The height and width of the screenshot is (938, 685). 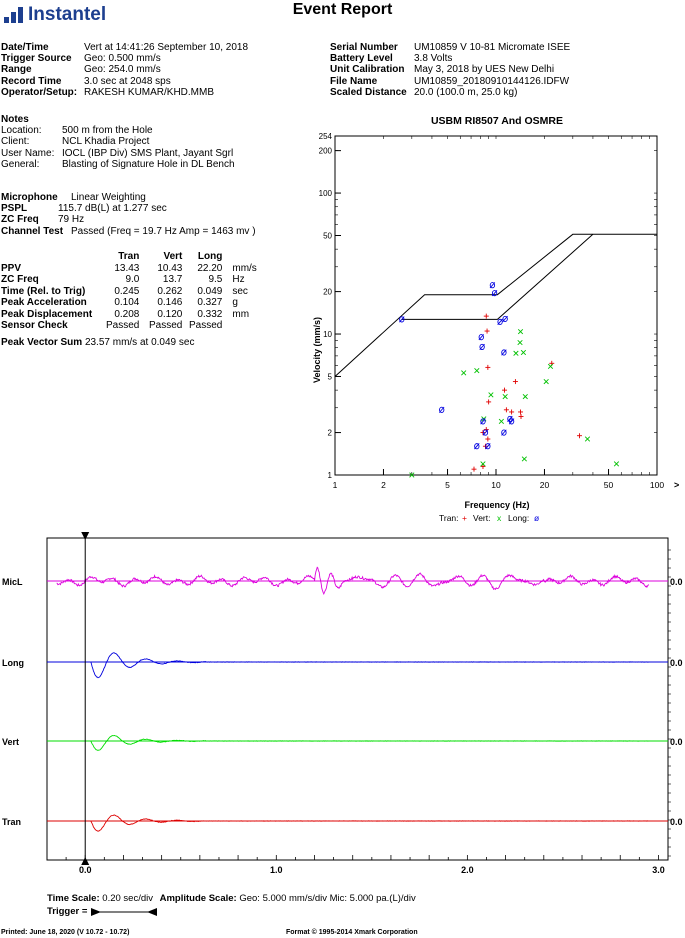 I want to click on info-row: Scaled Distance 20.0 (100.0 m, 25.0 kg), so click(x=424, y=92).